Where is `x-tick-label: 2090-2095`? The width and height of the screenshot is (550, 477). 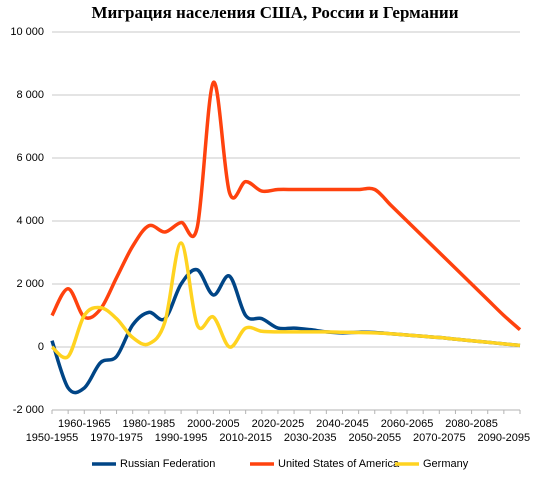
x-tick-label: 2090-2095 is located at coordinates (504, 438).